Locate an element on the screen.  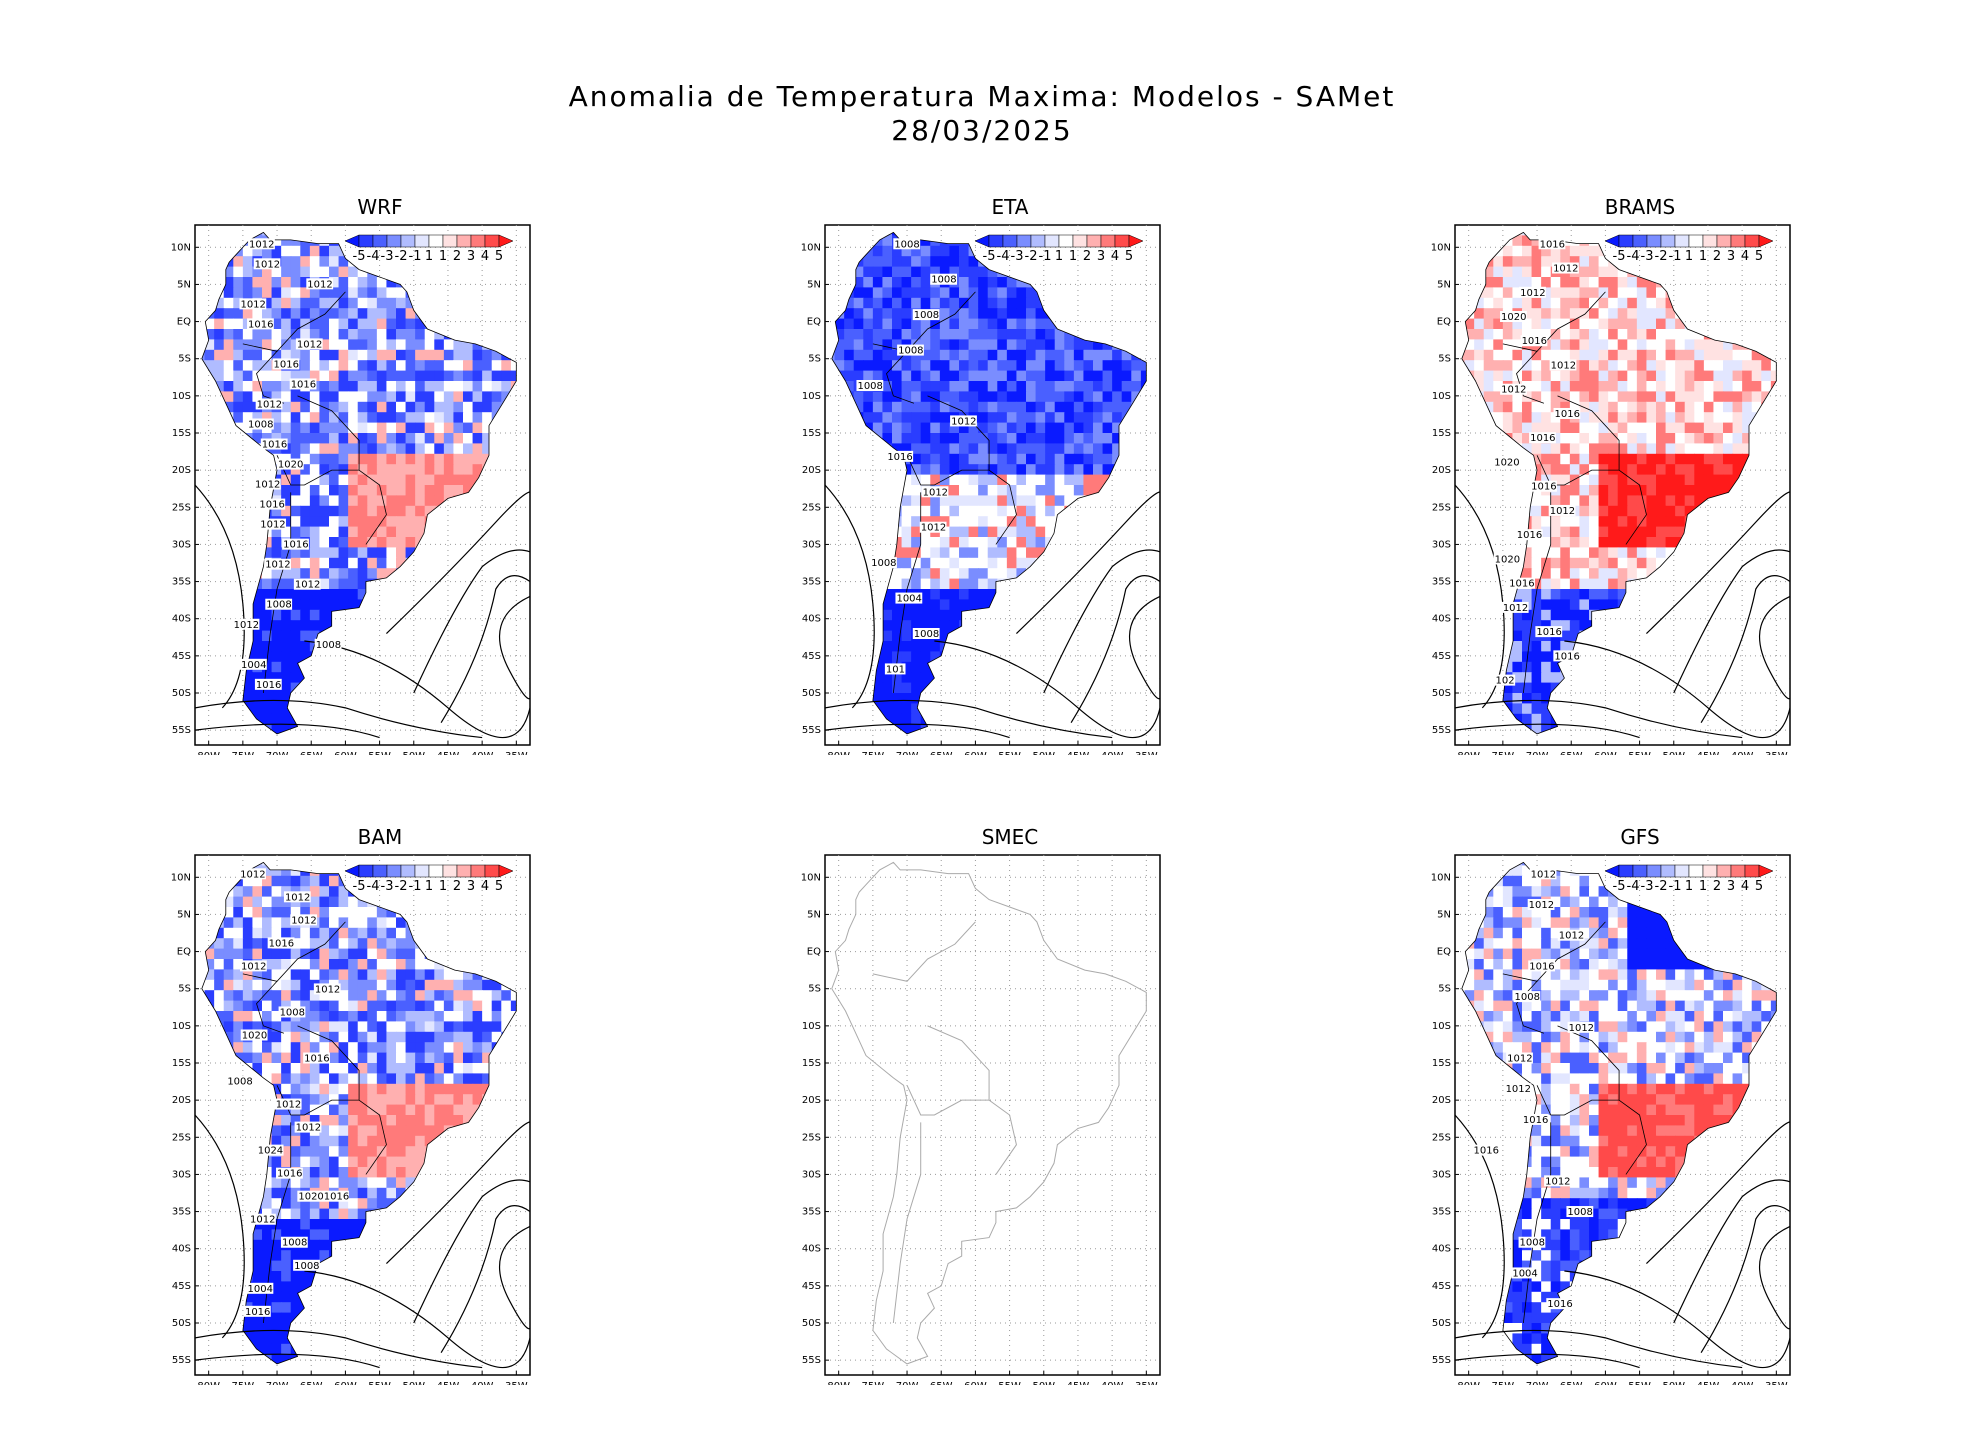
colorbar-label: -4 is located at coordinates (1633, 256).